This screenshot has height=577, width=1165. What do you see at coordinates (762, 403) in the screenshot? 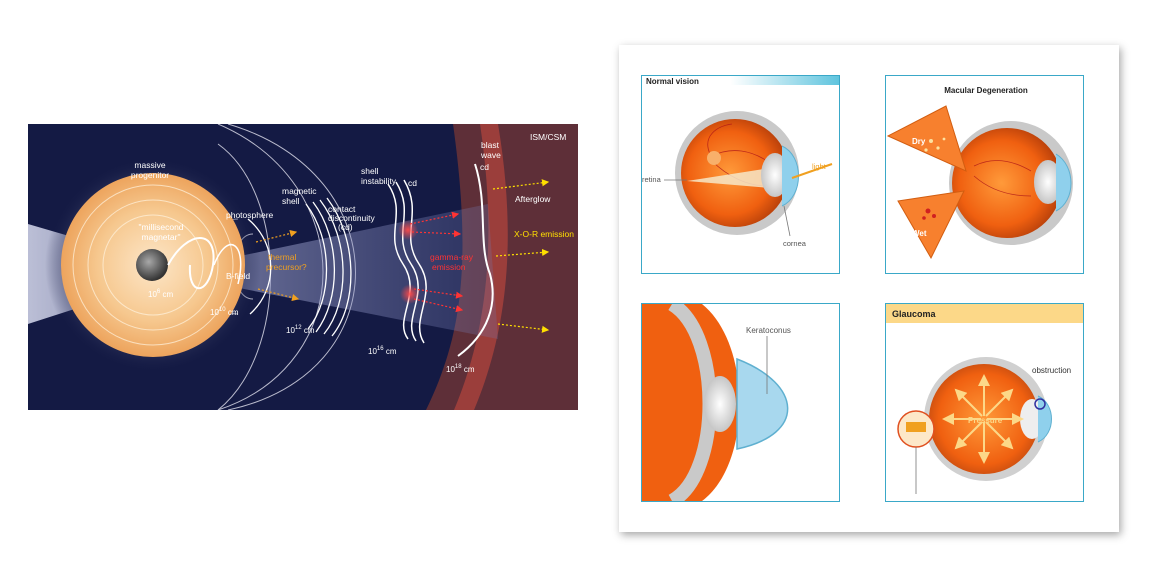
I see `keratoconus-cornea` at bounding box center [762, 403].